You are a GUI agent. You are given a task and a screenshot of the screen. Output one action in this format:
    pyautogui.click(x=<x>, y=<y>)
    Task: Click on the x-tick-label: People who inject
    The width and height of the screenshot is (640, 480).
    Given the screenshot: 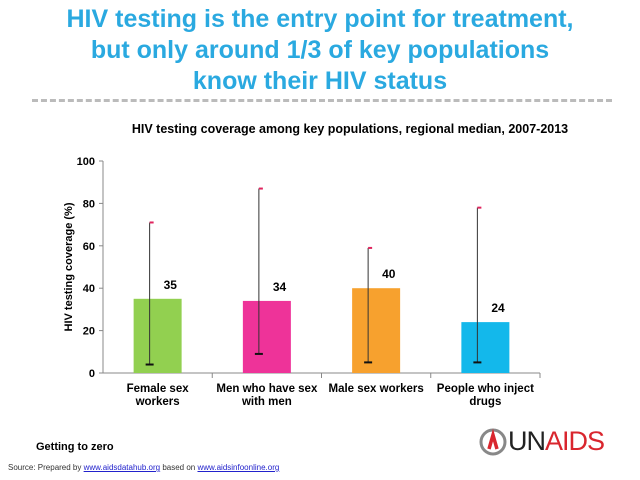 What is the action you would take?
    pyautogui.click(x=485, y=389)
    